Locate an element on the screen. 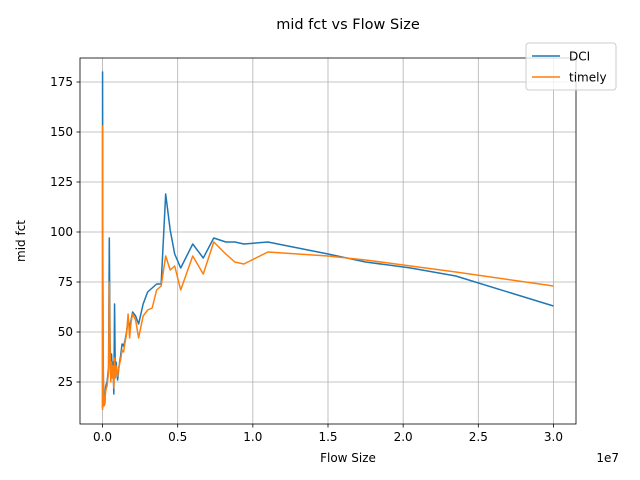 Image resolution: width=640 pixels, height=480 pixels. y-tick-label: 75 is located at coordinates (65, 282).